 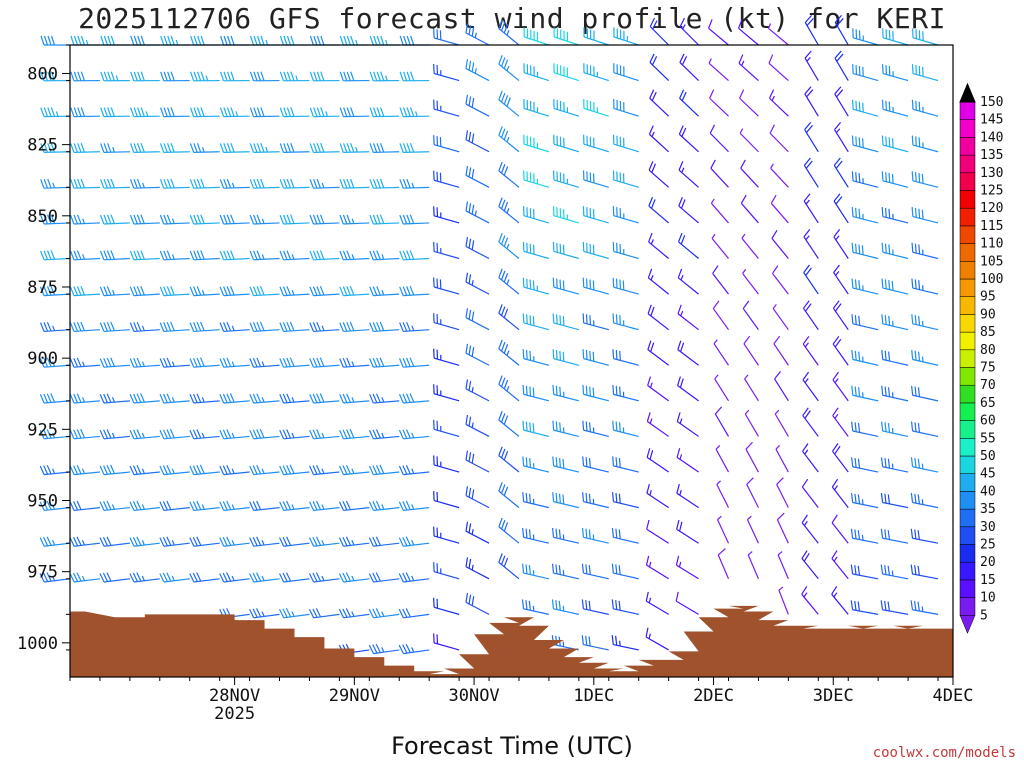 What do you see at coordinates (944, 753) in the screenshot?
I see `credit-link: coolwx.com/models` at bounding box center [944, 753].